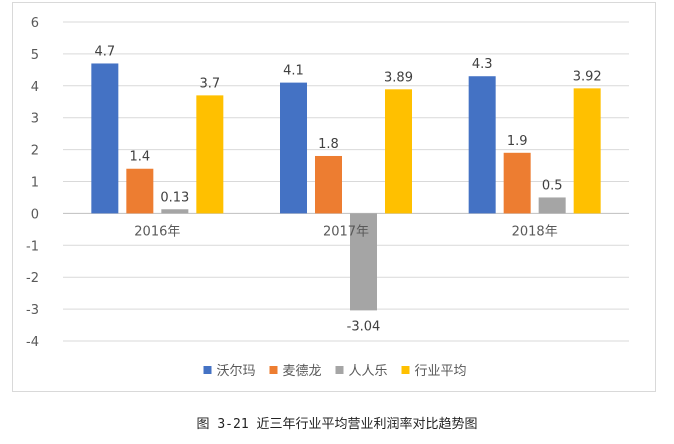 The height and width of the screenshot is (444, 674). I want to click on data-label: 1.9, so click(517, 141).